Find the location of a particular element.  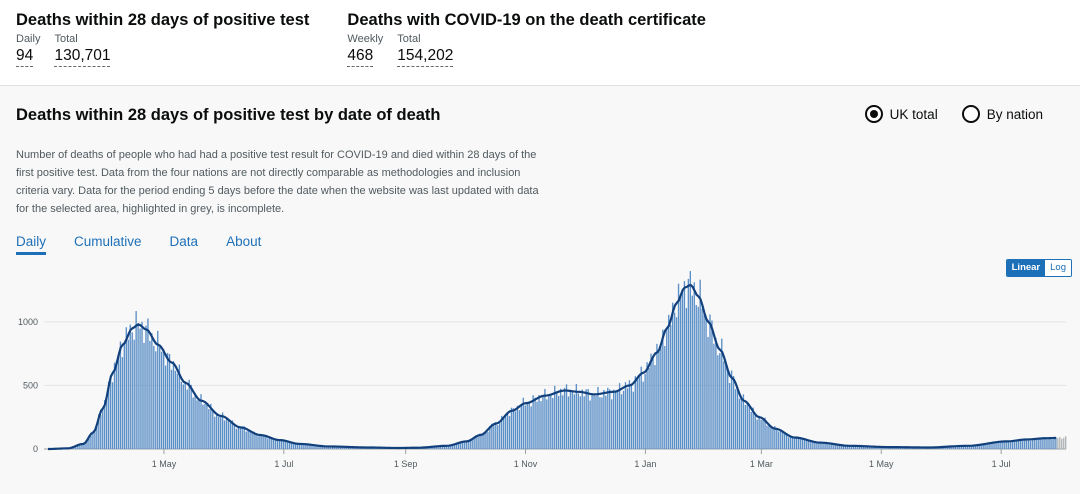

x-tick-label: 1 Jul is located at coordinates (283, 464).